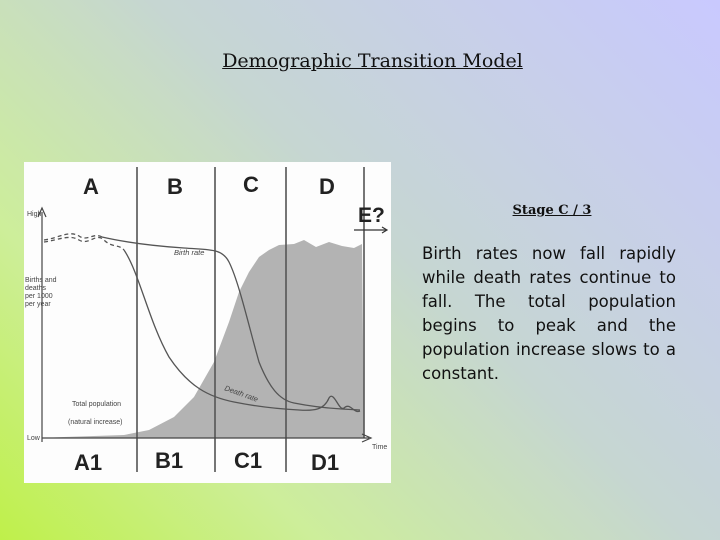 The height and width of the screenshot is (540, 720). Describe the element at coordinates (385, 230) in the screenshot. I see `stage-e-arrowhead` at that location.